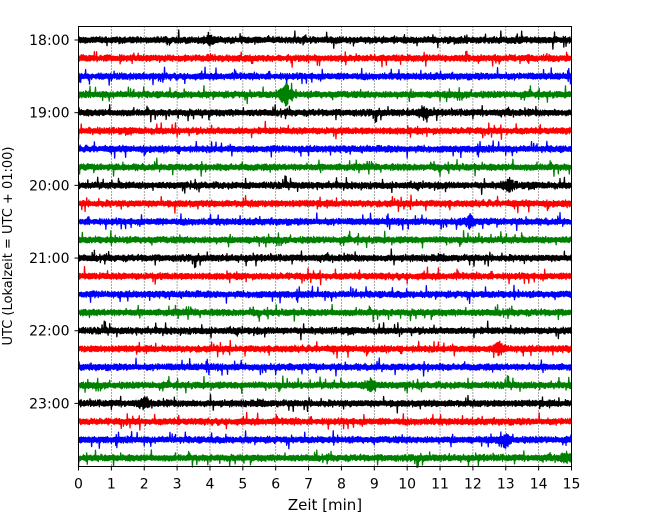 Image resolution: width=650 pixels, height=520 pixels. What do you see at coordinates (506, 485) in the screenshot?
I see `x-tick-label: 13` at bounding box center [506, 485].